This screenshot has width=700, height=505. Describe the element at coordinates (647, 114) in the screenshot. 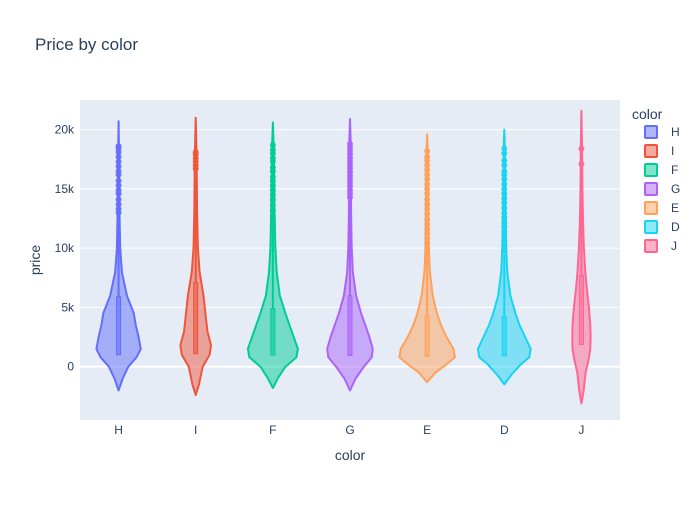

I see `legend-title: color` at that location.